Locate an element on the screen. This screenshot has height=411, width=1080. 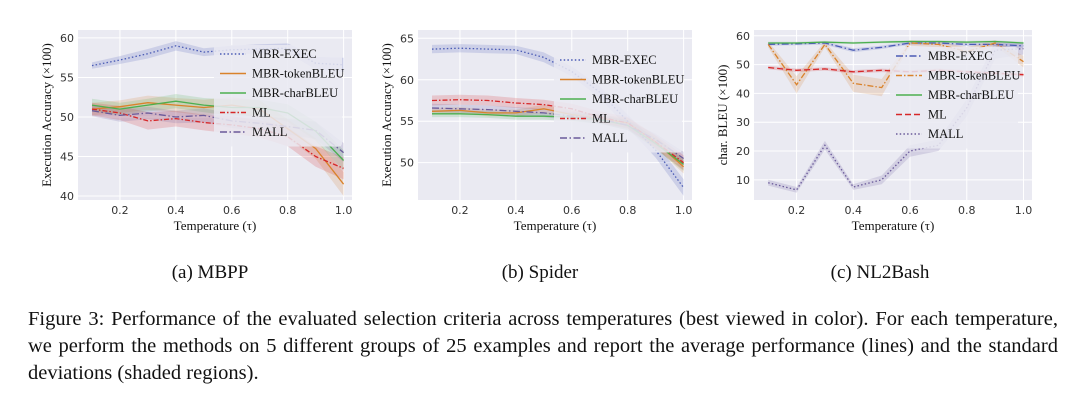
y-tick-label: 20 is located at coordinates (743, 151).